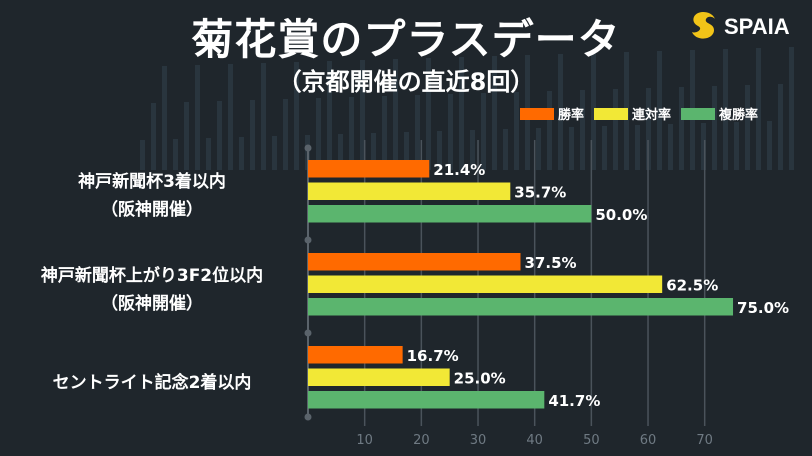 This screenshot has height=456, width=812. What do you see at coordinates (692, 286) in the screenshot?
I see `data-label: 62.5%` at bounding box center [692, 286].